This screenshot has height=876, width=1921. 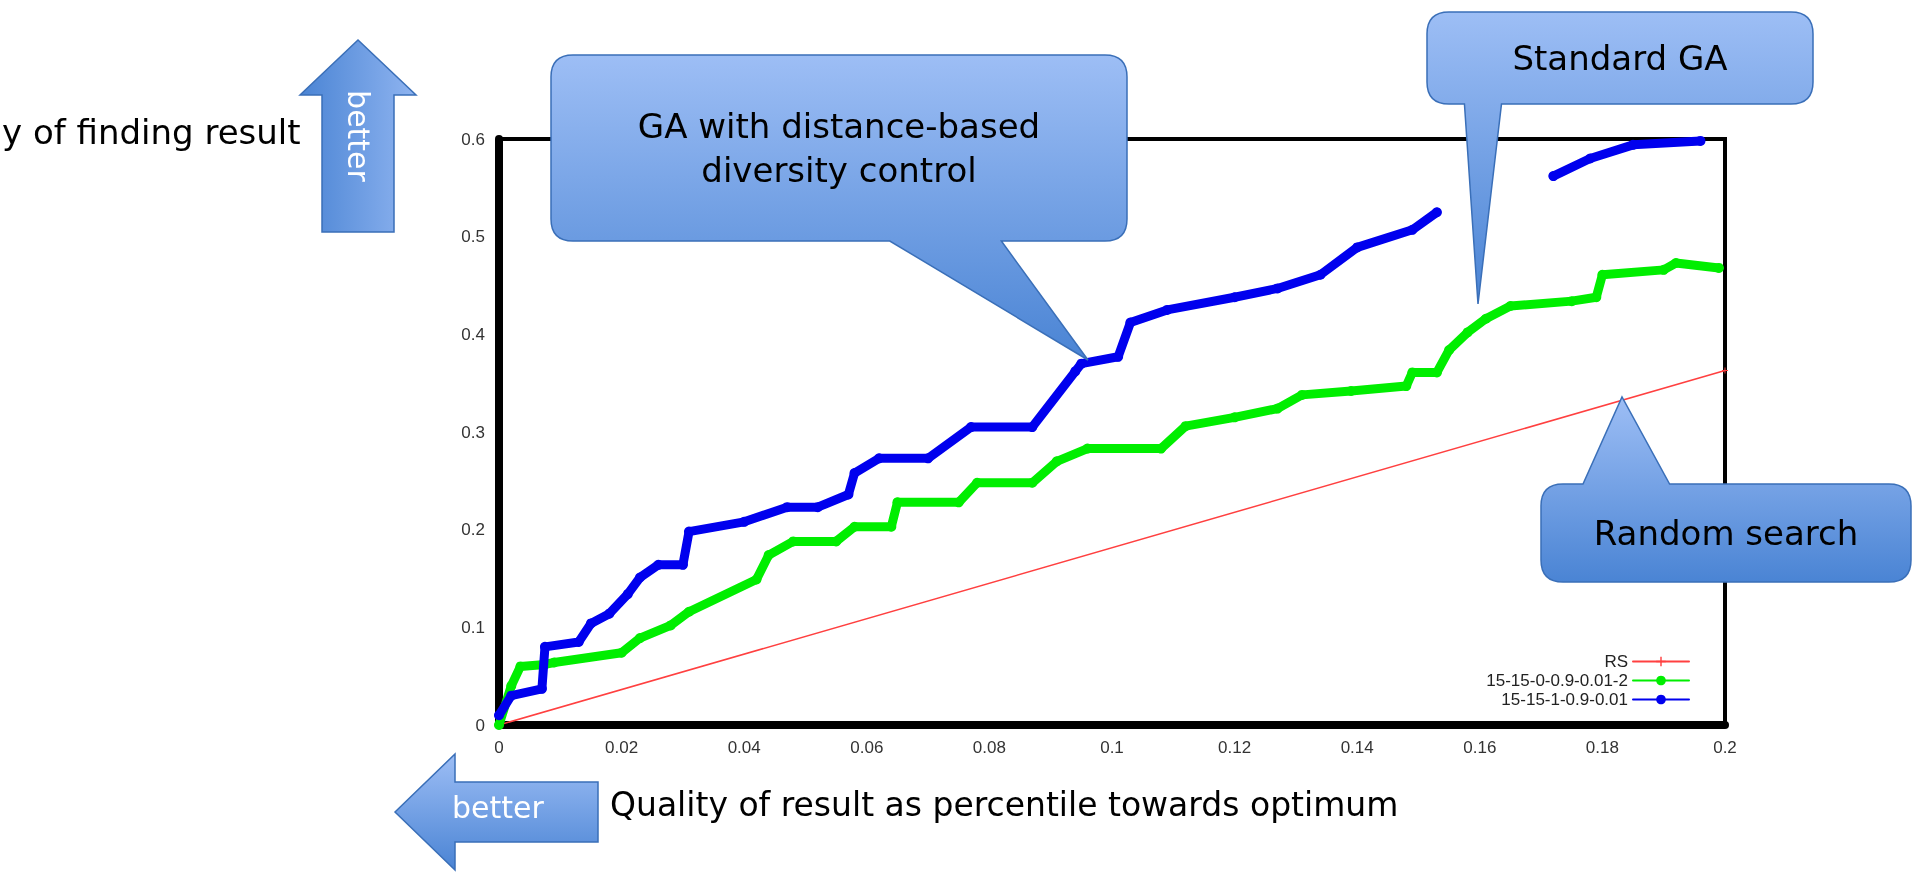 What do you see at coordinates (473, 334) in the screenshot?
I see `y-tick-label: 0.4` at bounding box center [473, 334].